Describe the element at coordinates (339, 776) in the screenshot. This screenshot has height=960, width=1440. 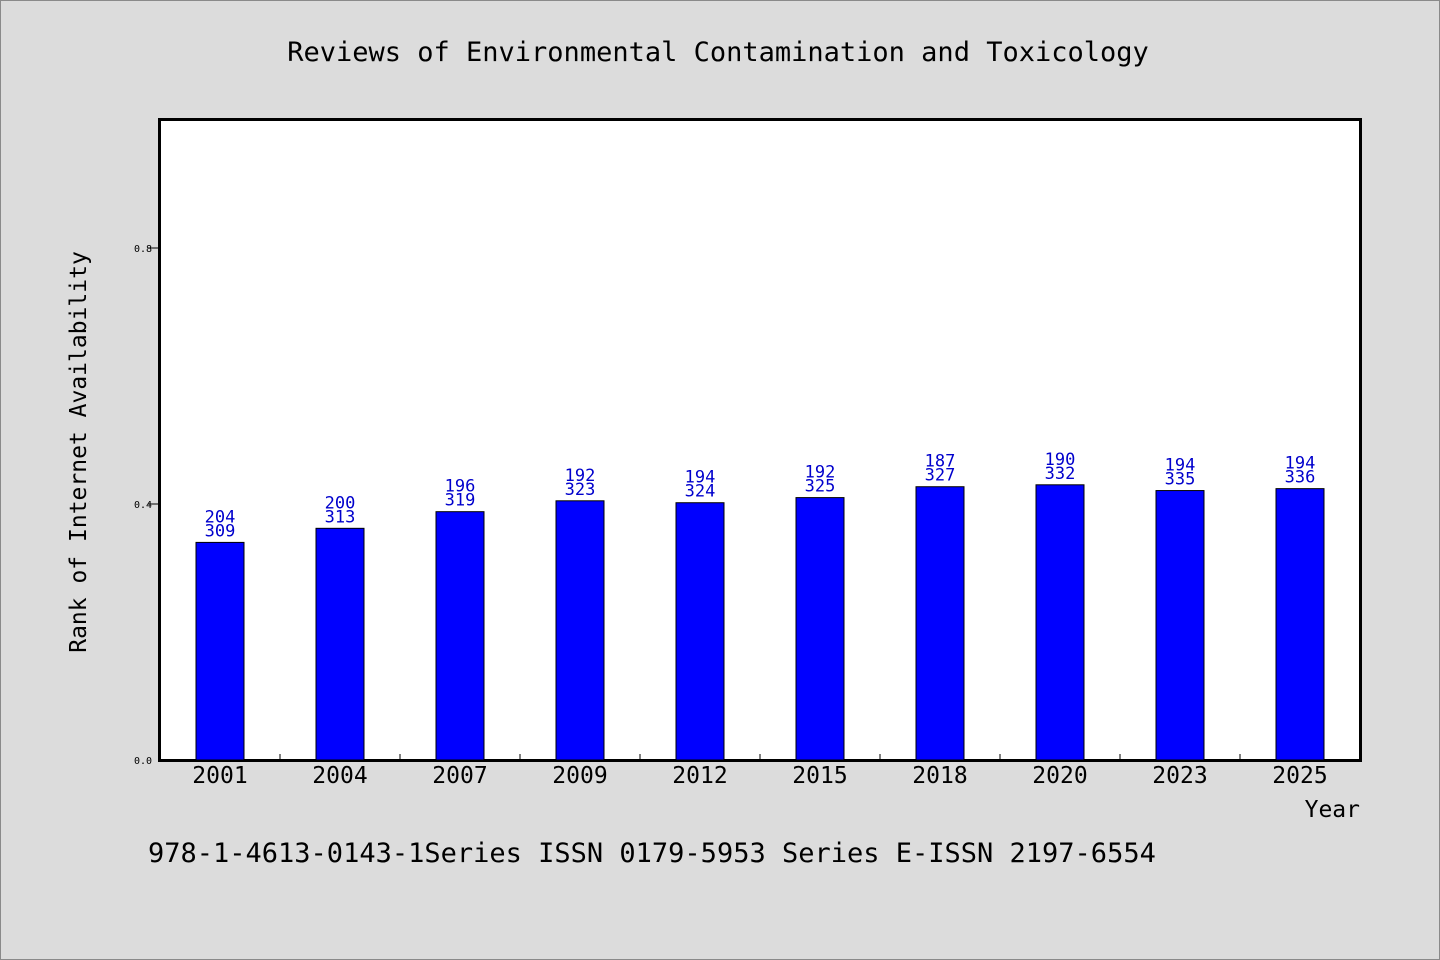
I see `x-tick-label: 2004` at that location.